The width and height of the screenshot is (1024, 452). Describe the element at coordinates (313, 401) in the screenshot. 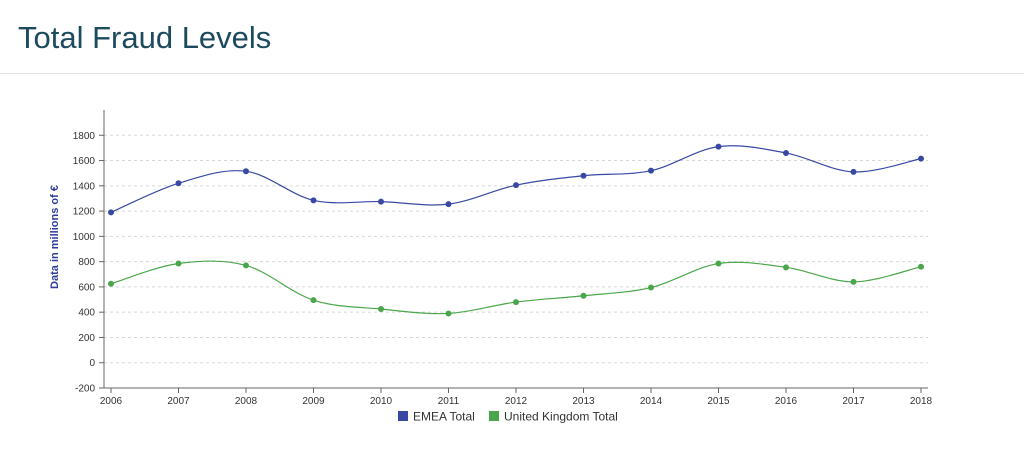

I see `x-tick-label: 2009` at that location.